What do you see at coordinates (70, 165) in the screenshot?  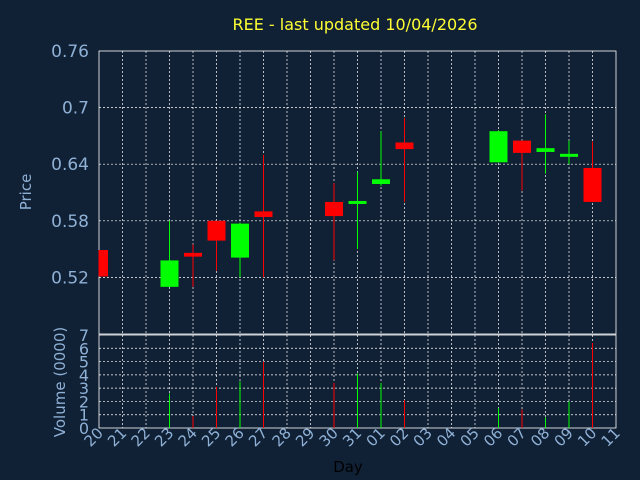 I see `price-tick-label: 0.64` at bounding box center [70, 165].